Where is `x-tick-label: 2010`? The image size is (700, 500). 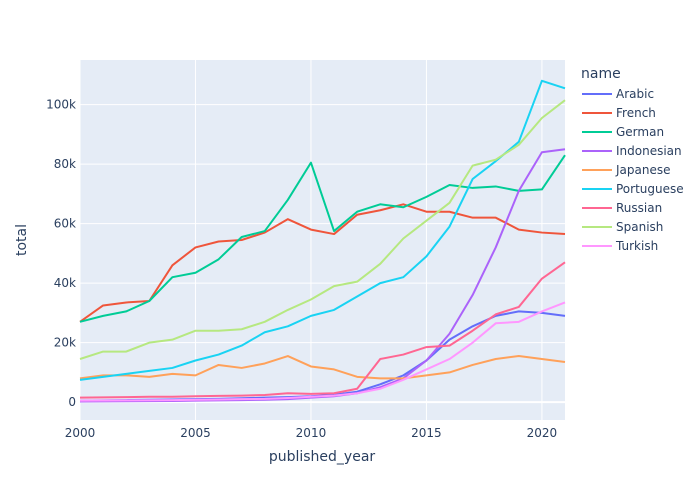
x-tick-label: 2010 is located at coordinates (311, 433).